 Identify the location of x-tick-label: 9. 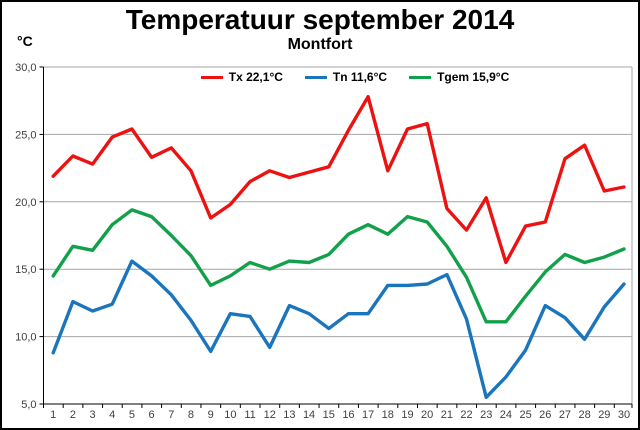
(211, 415).